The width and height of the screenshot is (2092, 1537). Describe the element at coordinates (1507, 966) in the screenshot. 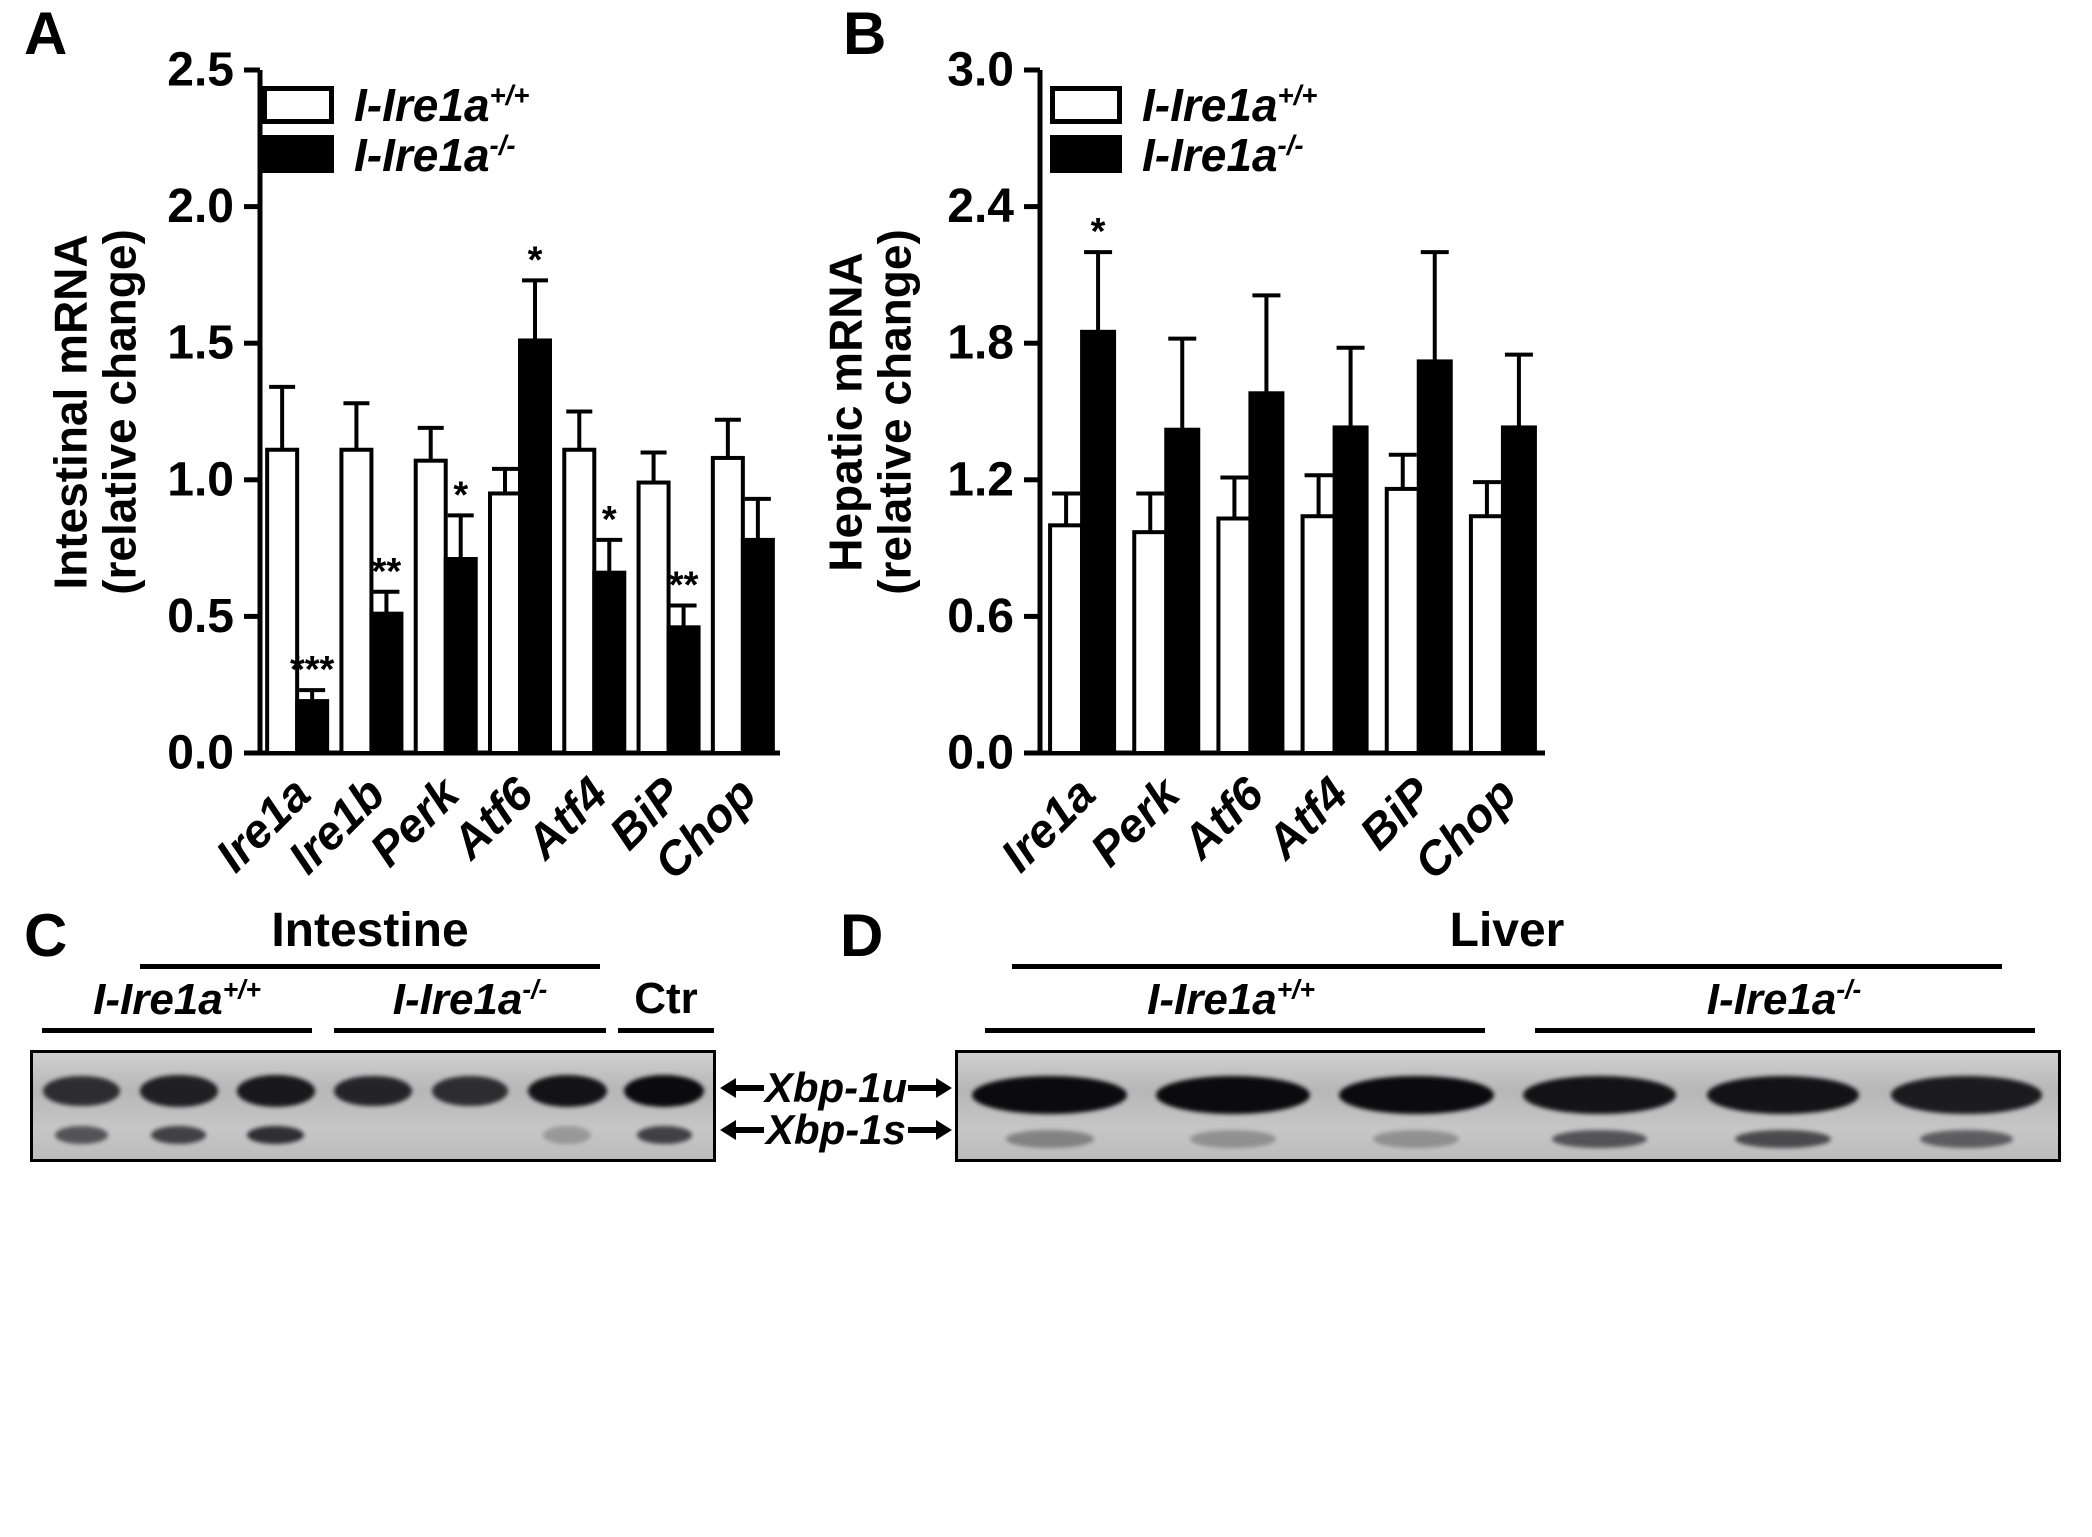

I see `liver-overline` at that location.